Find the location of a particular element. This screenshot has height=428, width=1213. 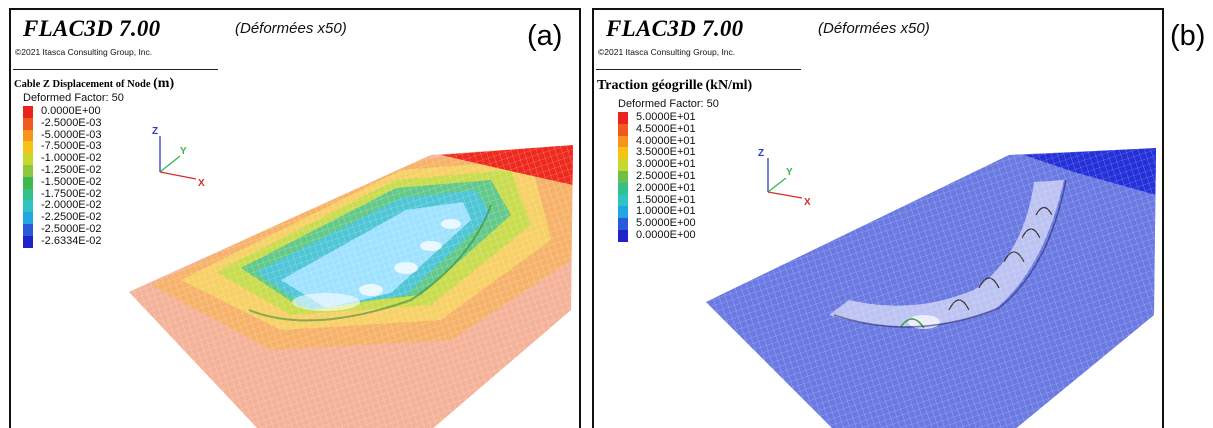

colorbar-title: Traction géogrille (kN/ml) is located at coordinates (674, 86).